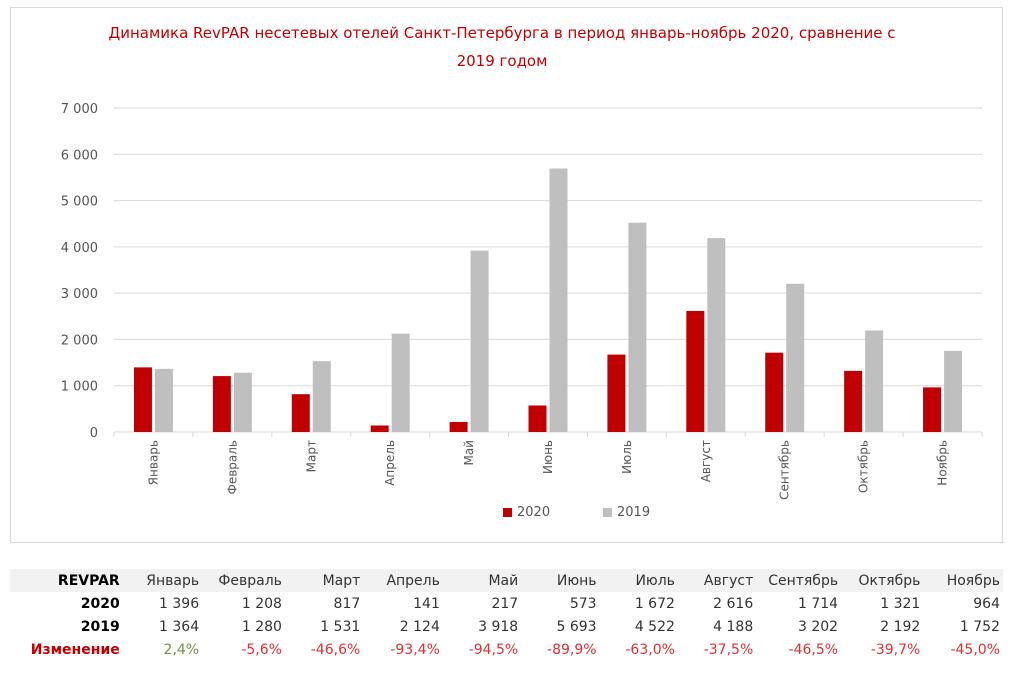 The width and height of the screenshot is (1024, 682). Describe the element at coordinates (813, 649) in the screenshot. I see `table-change-cell: -46,5%` at that location.